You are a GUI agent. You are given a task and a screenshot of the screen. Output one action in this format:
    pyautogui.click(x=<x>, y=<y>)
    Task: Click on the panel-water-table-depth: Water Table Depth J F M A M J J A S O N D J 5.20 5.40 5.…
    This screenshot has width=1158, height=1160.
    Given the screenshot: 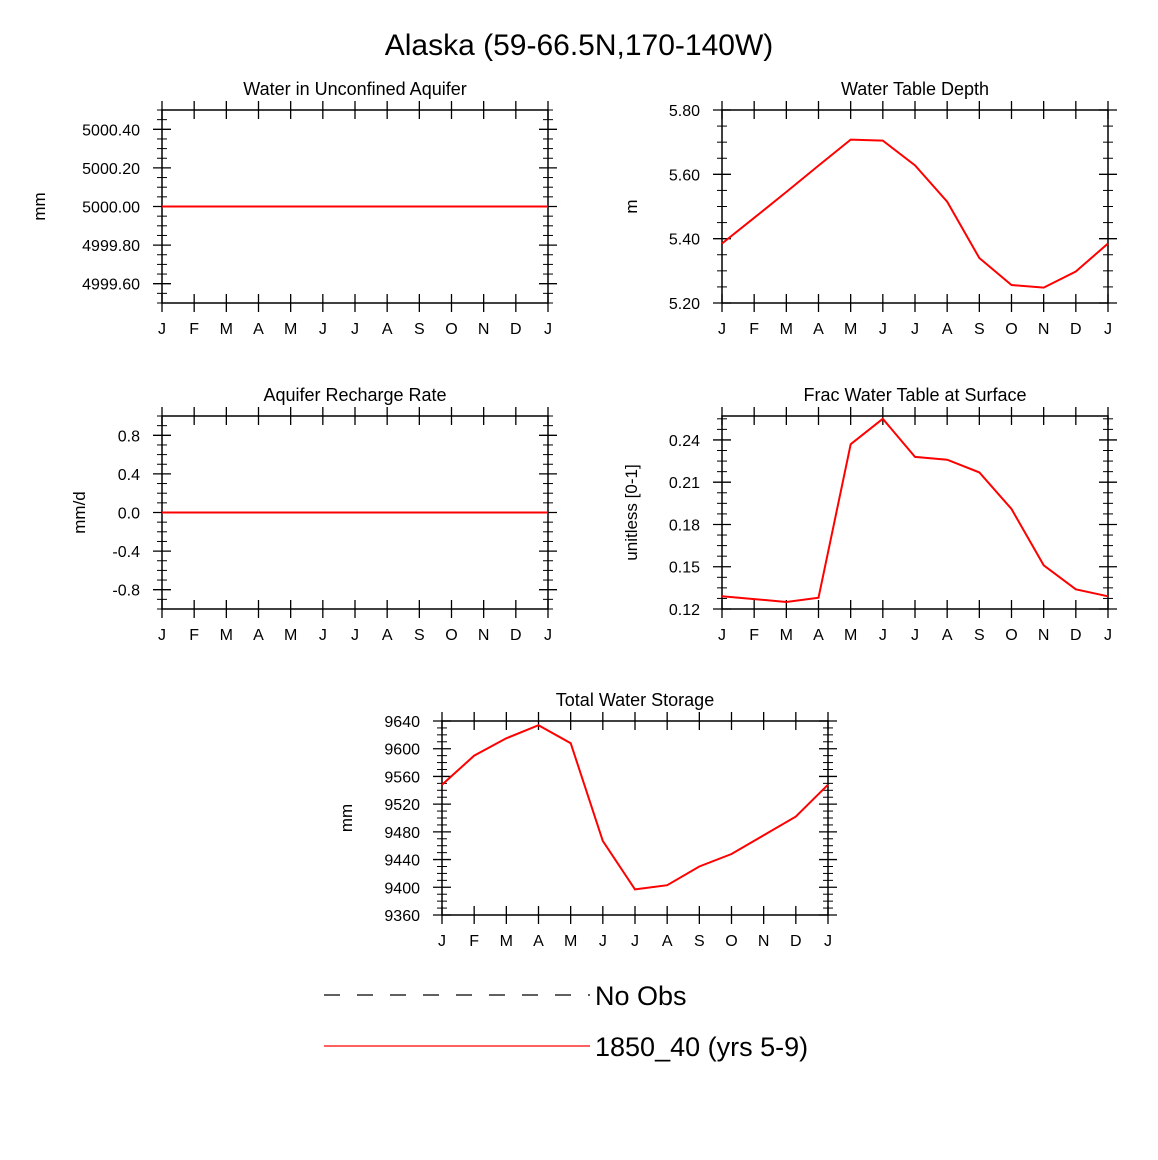 What is the action you would take?
    pyautogui.click(x=869, y=208)
    